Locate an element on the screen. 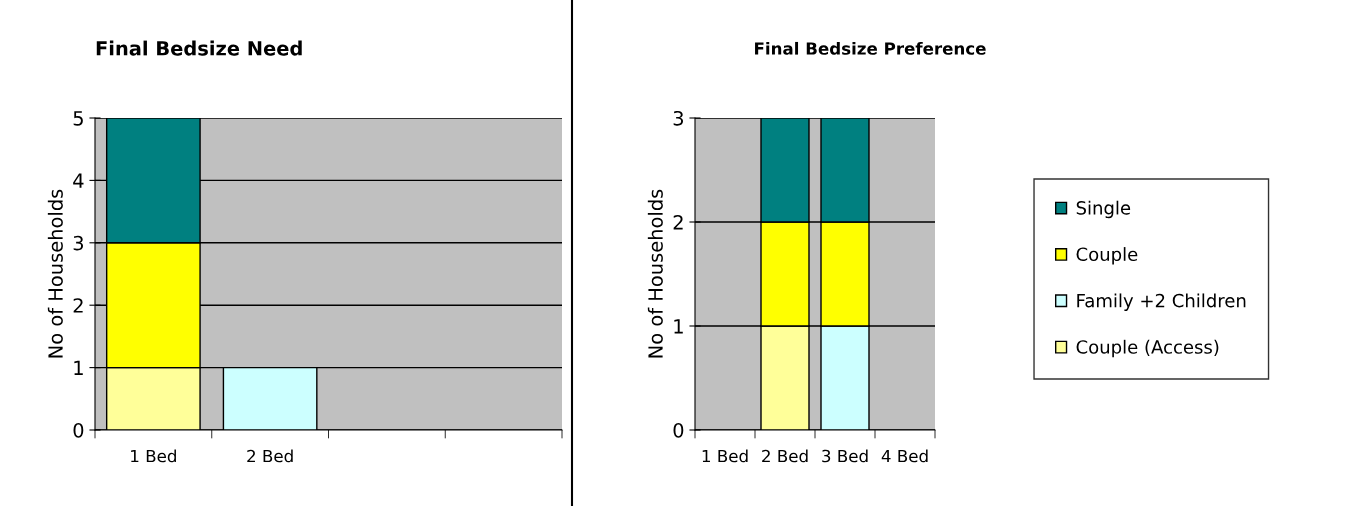  y-tick-label: 5 is located at coordinates (78, 118).